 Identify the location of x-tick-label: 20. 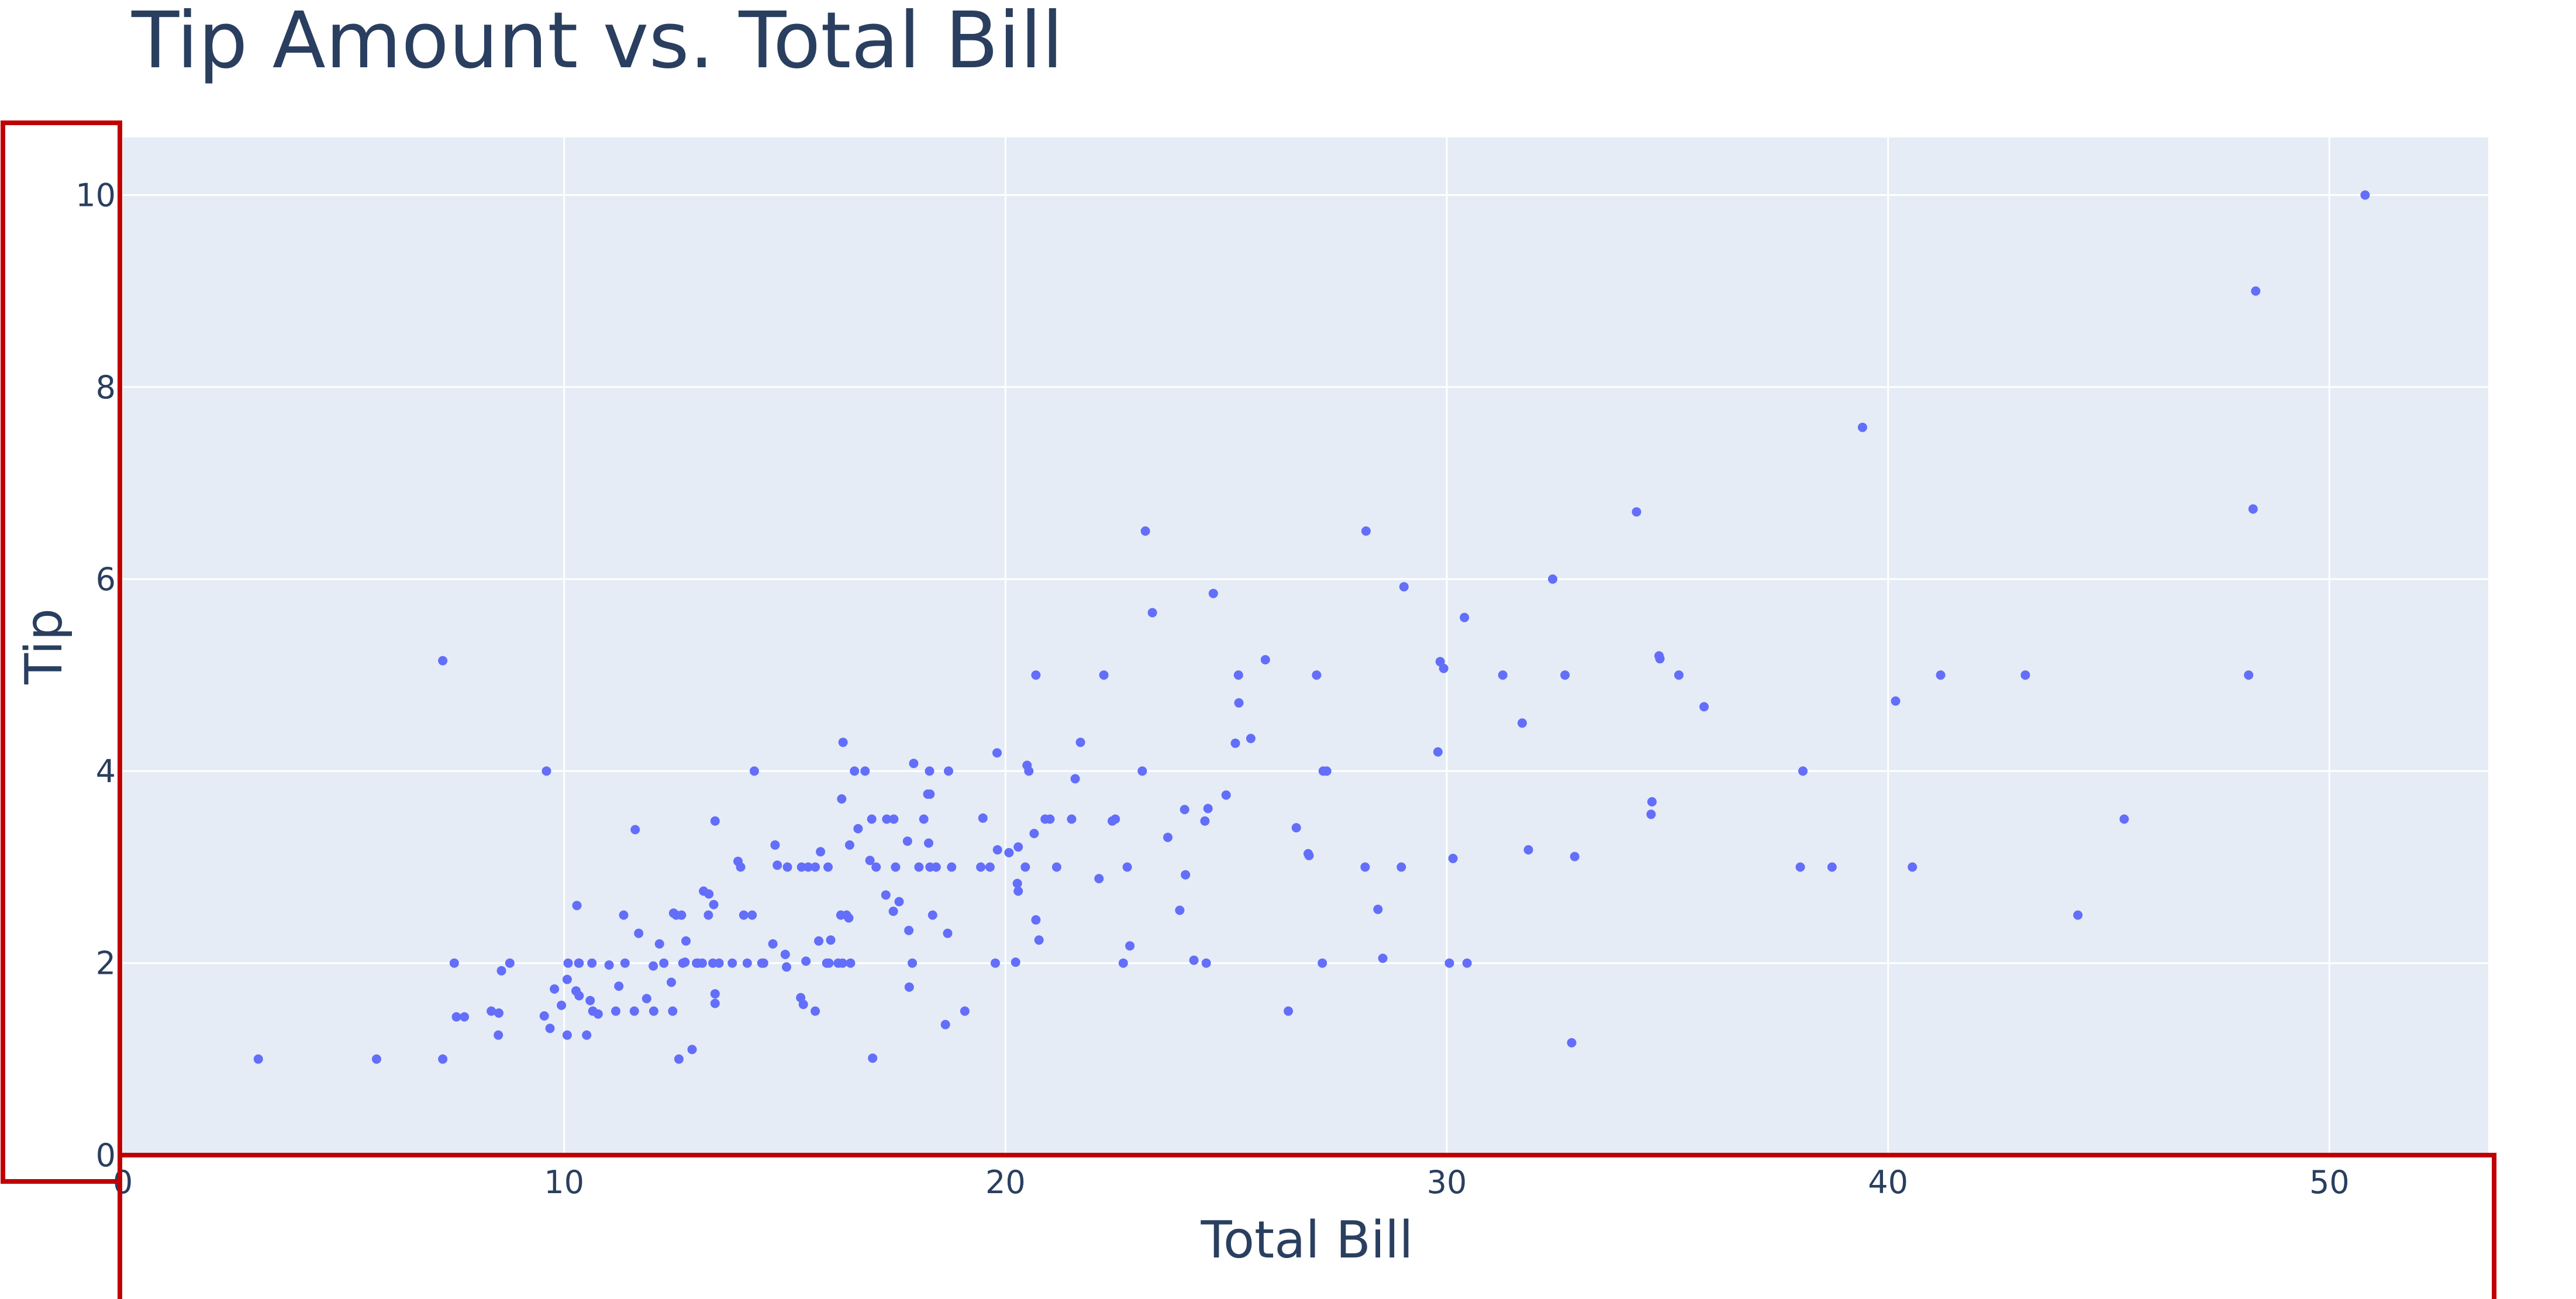
(1006, 1182).